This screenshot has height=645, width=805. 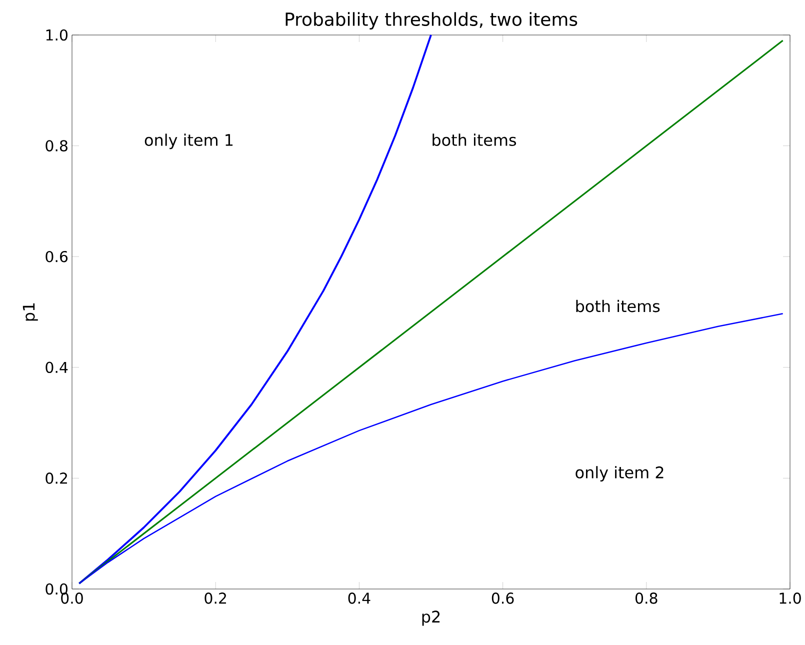 What do you see at coordinates (188, 142) in the screenshot?
I see `annotation: only item 1` at bounding box center [188, 142].